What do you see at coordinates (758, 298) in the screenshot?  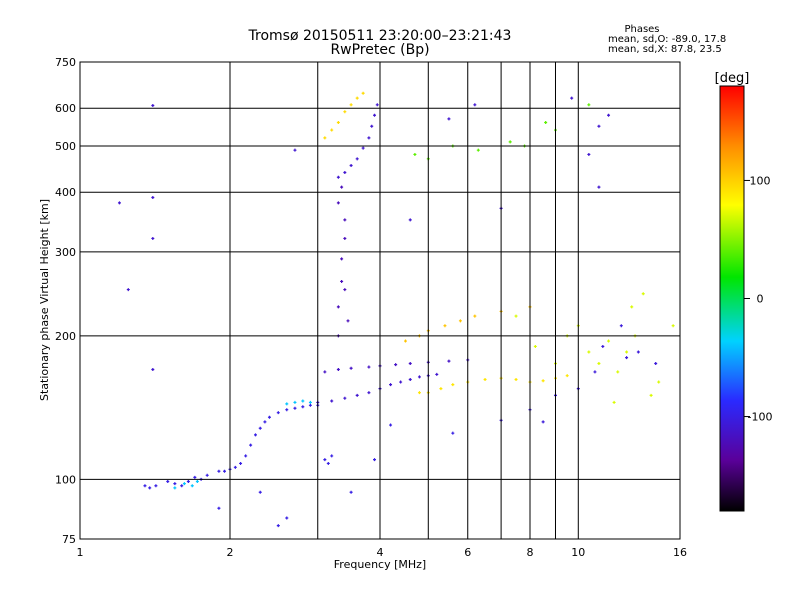 I see `colorbar-ticks: 1000-100` at bounding box center [758, 298].